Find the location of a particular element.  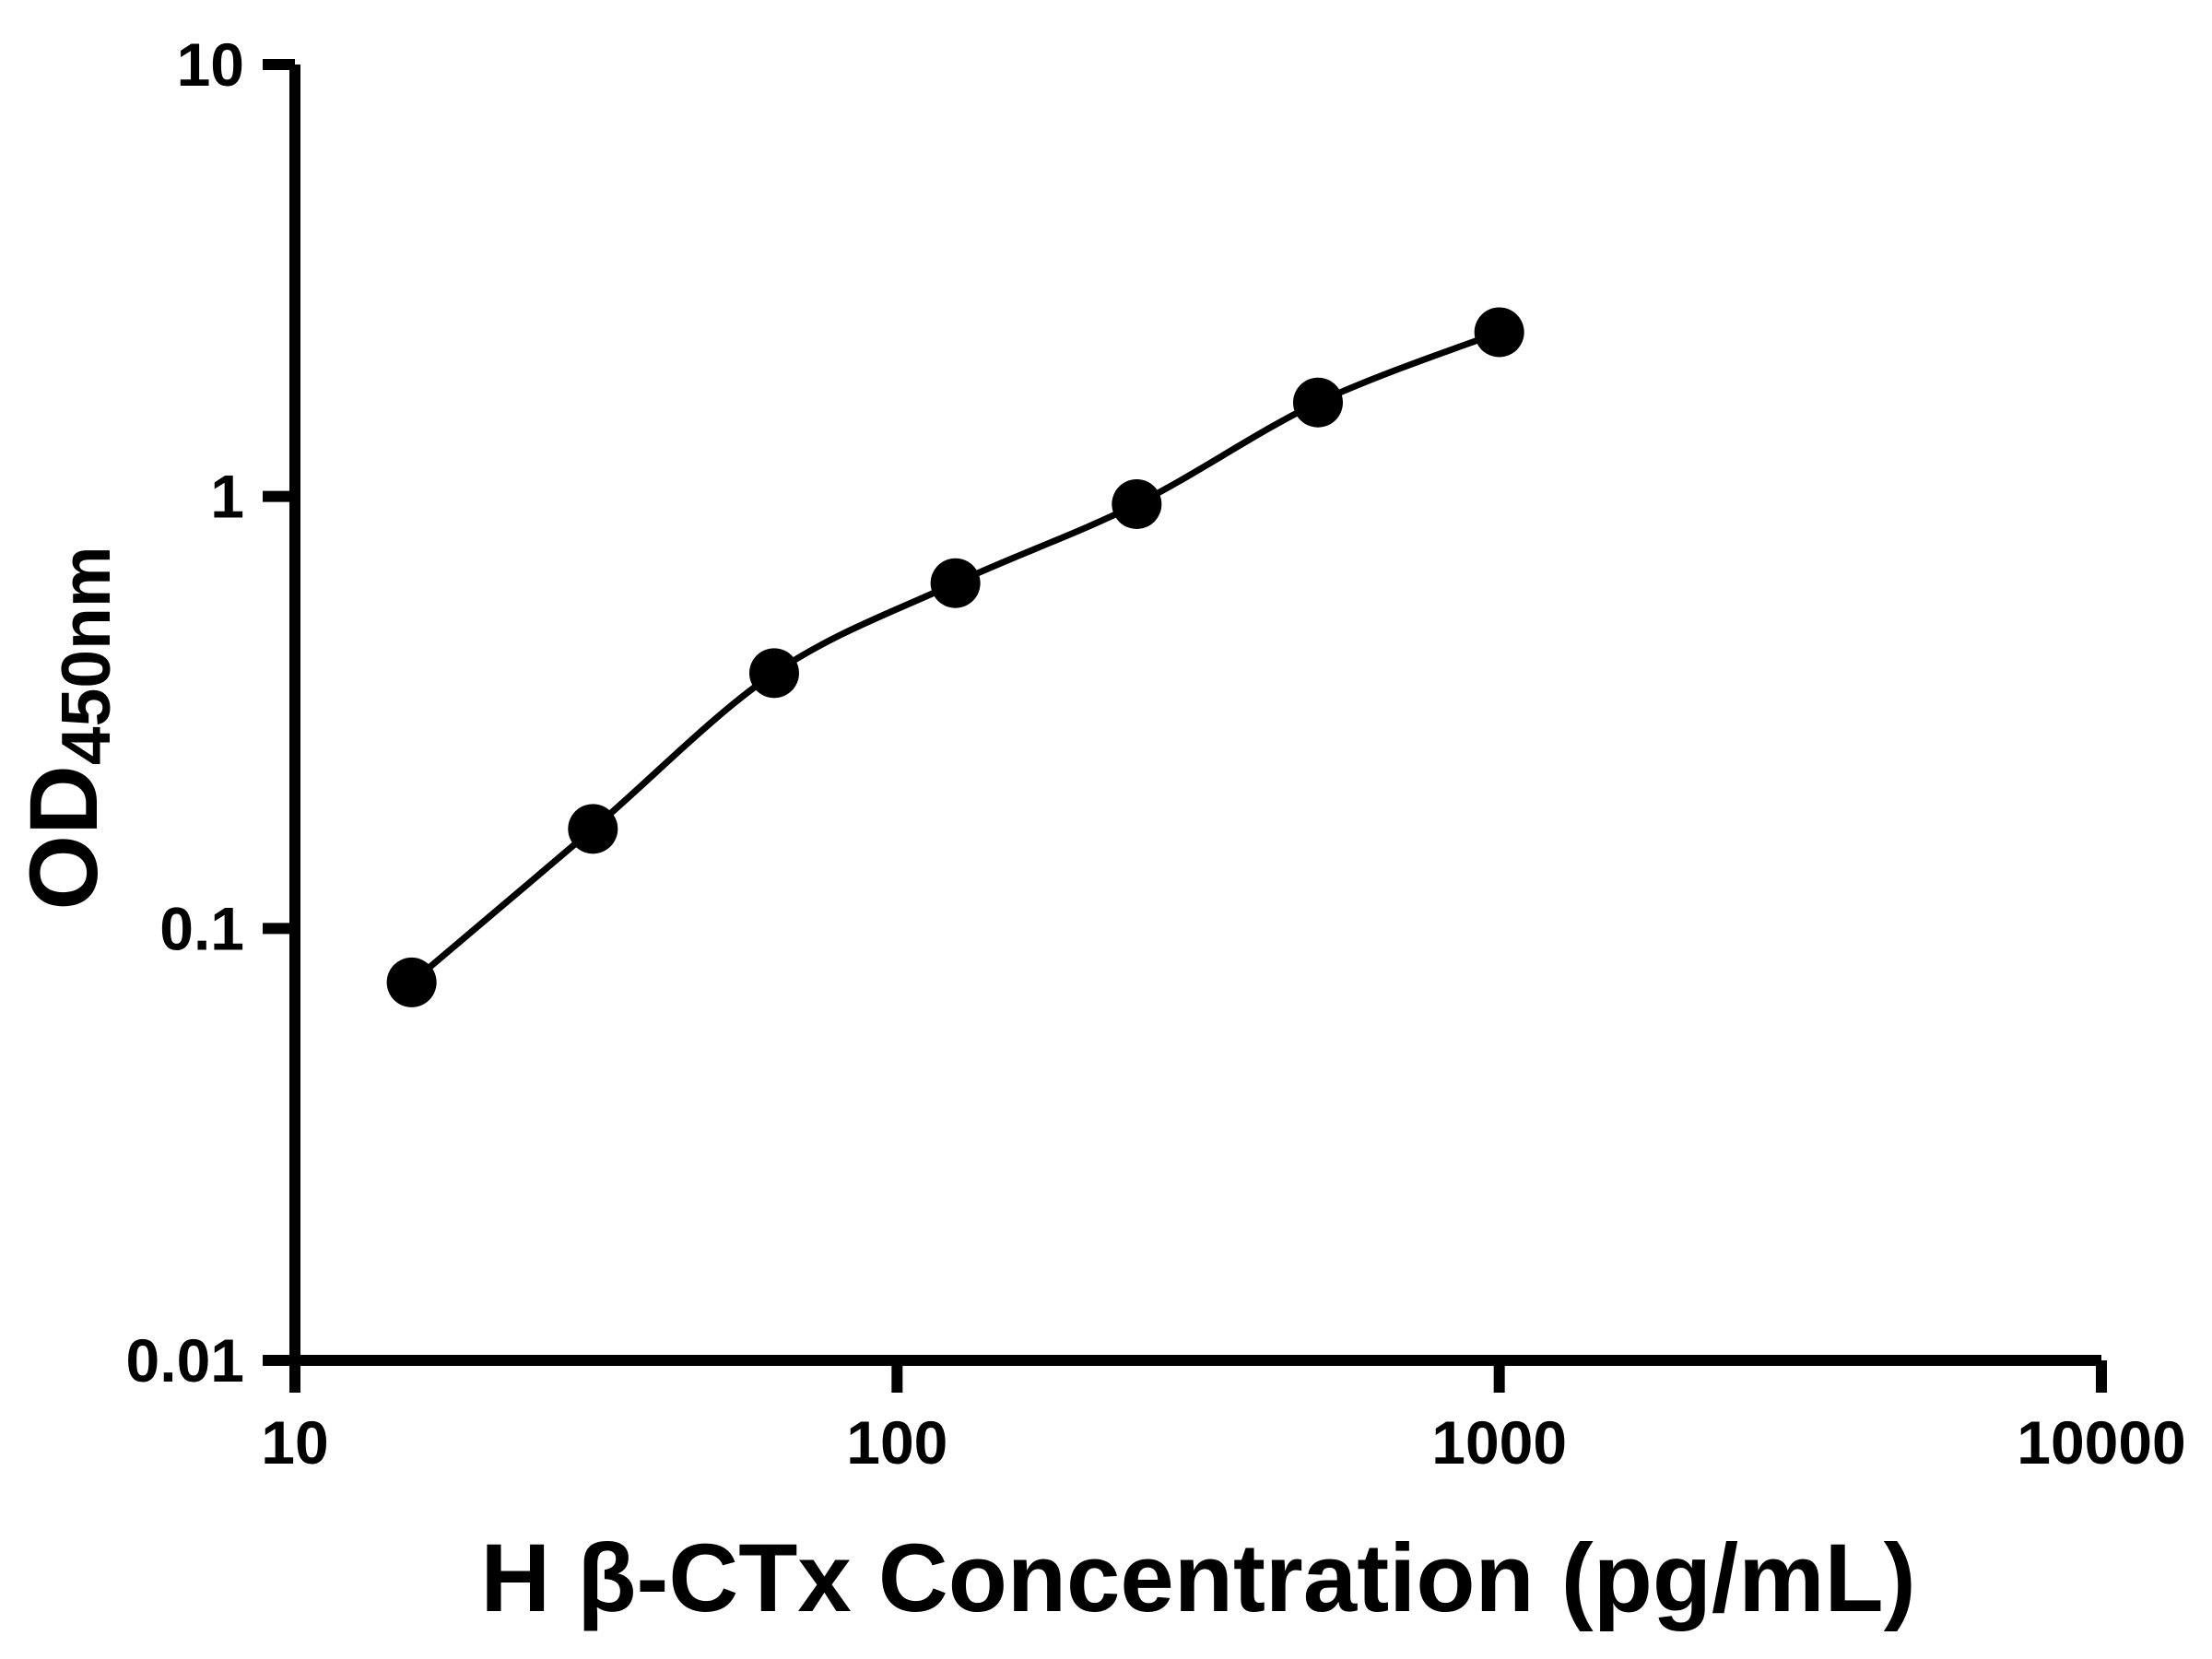

x-tick-label: 10000 is located at coordinates (2101, 1442).